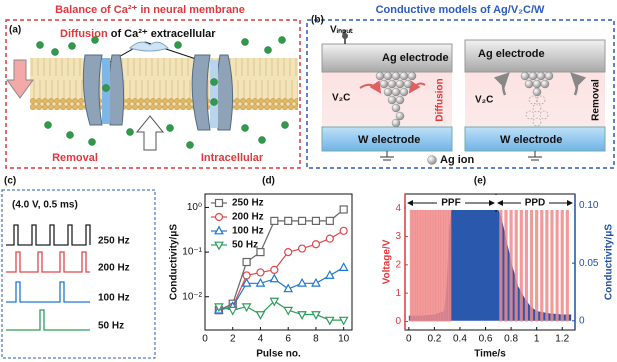 This screenshot has width=617, height=362. I want to click on x-tick-label: 0.6, so click(486, 339).